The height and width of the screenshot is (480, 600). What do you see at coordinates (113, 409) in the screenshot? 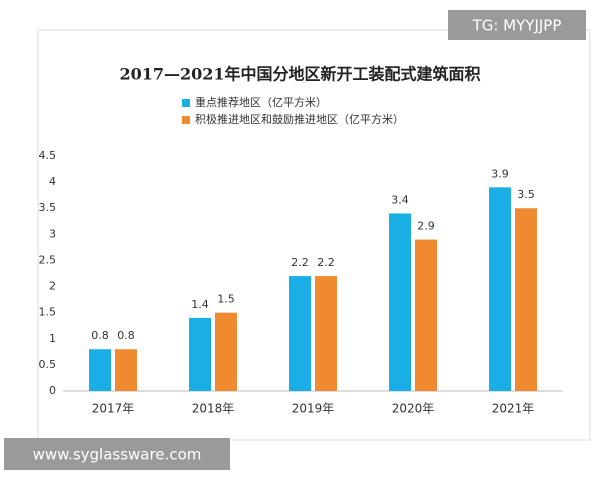
I see `x-tick-label: 2017年` at bounding box center [113, 409].